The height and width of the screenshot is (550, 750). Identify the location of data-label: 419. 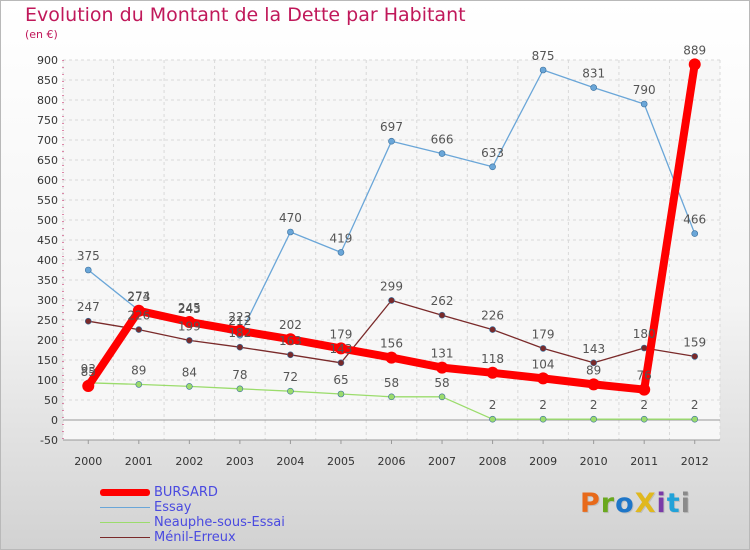
(341, 238).